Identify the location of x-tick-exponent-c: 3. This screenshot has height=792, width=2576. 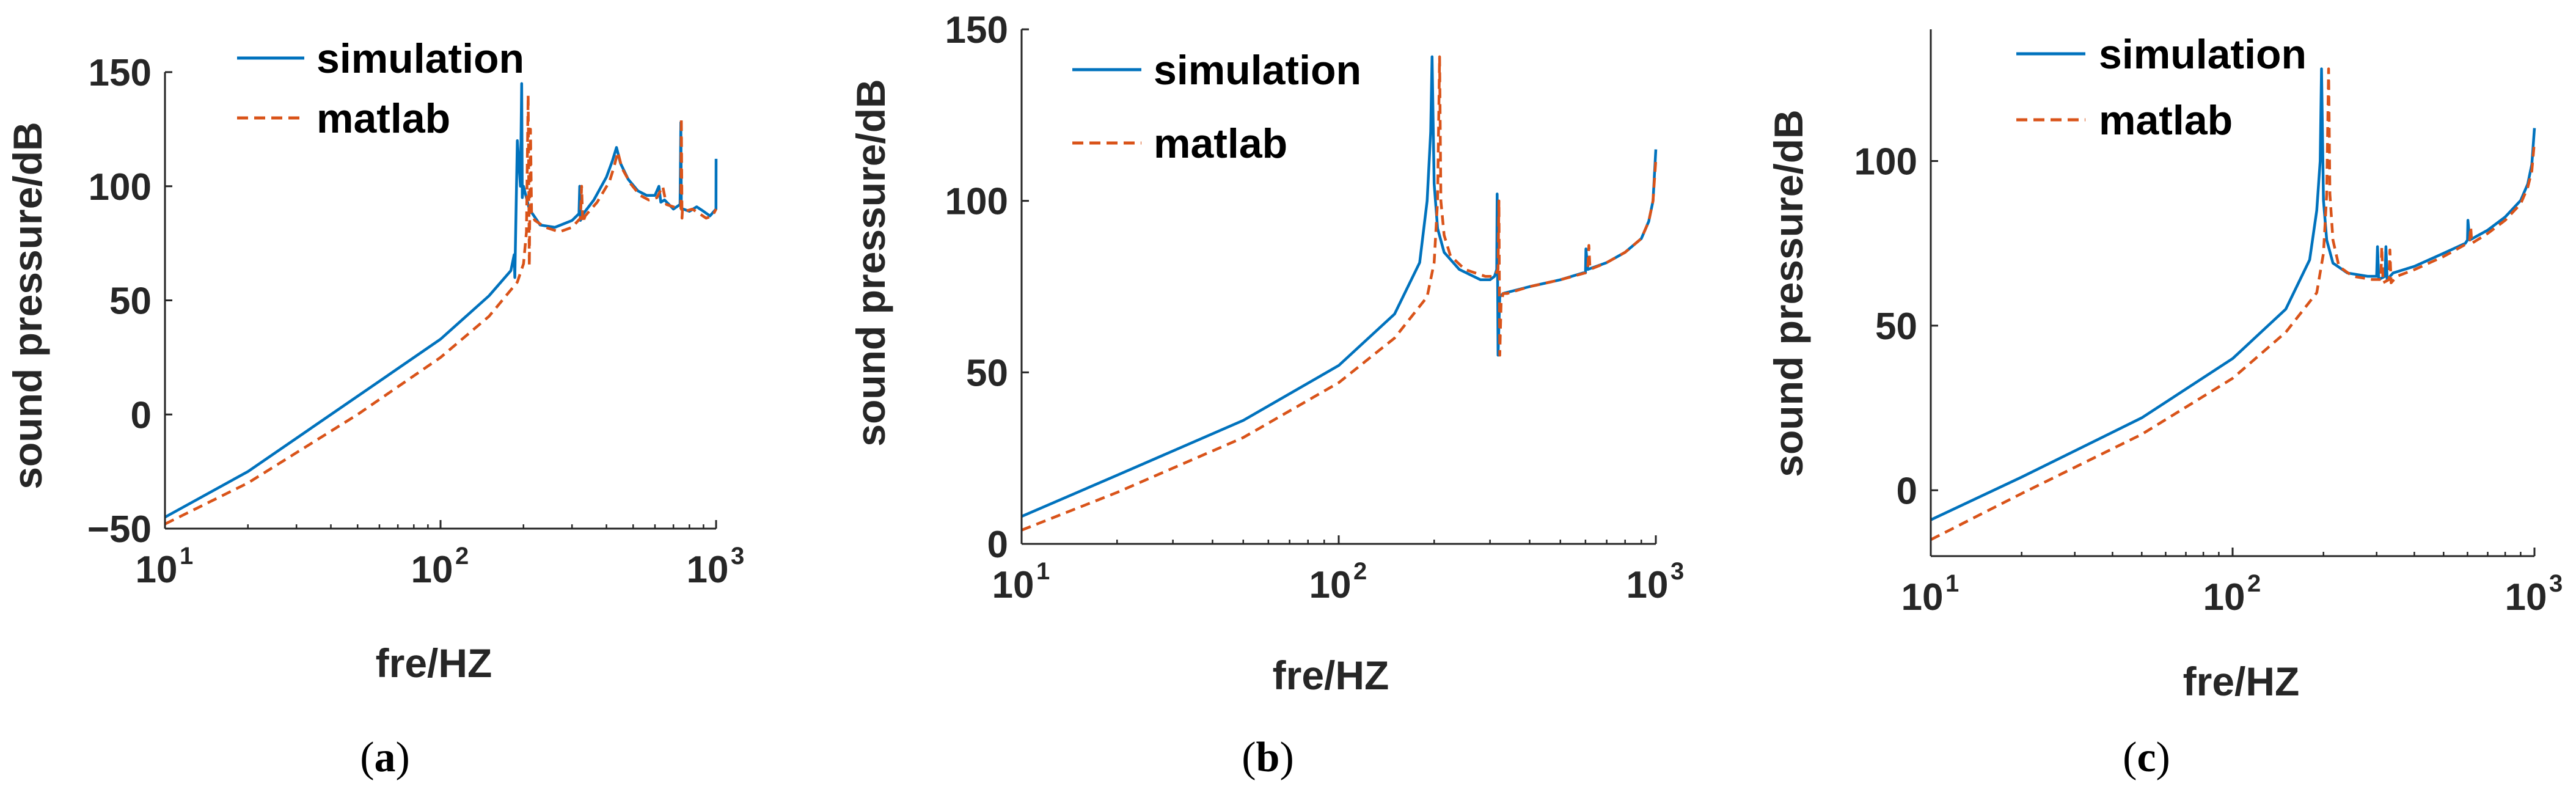
(2556, 584).